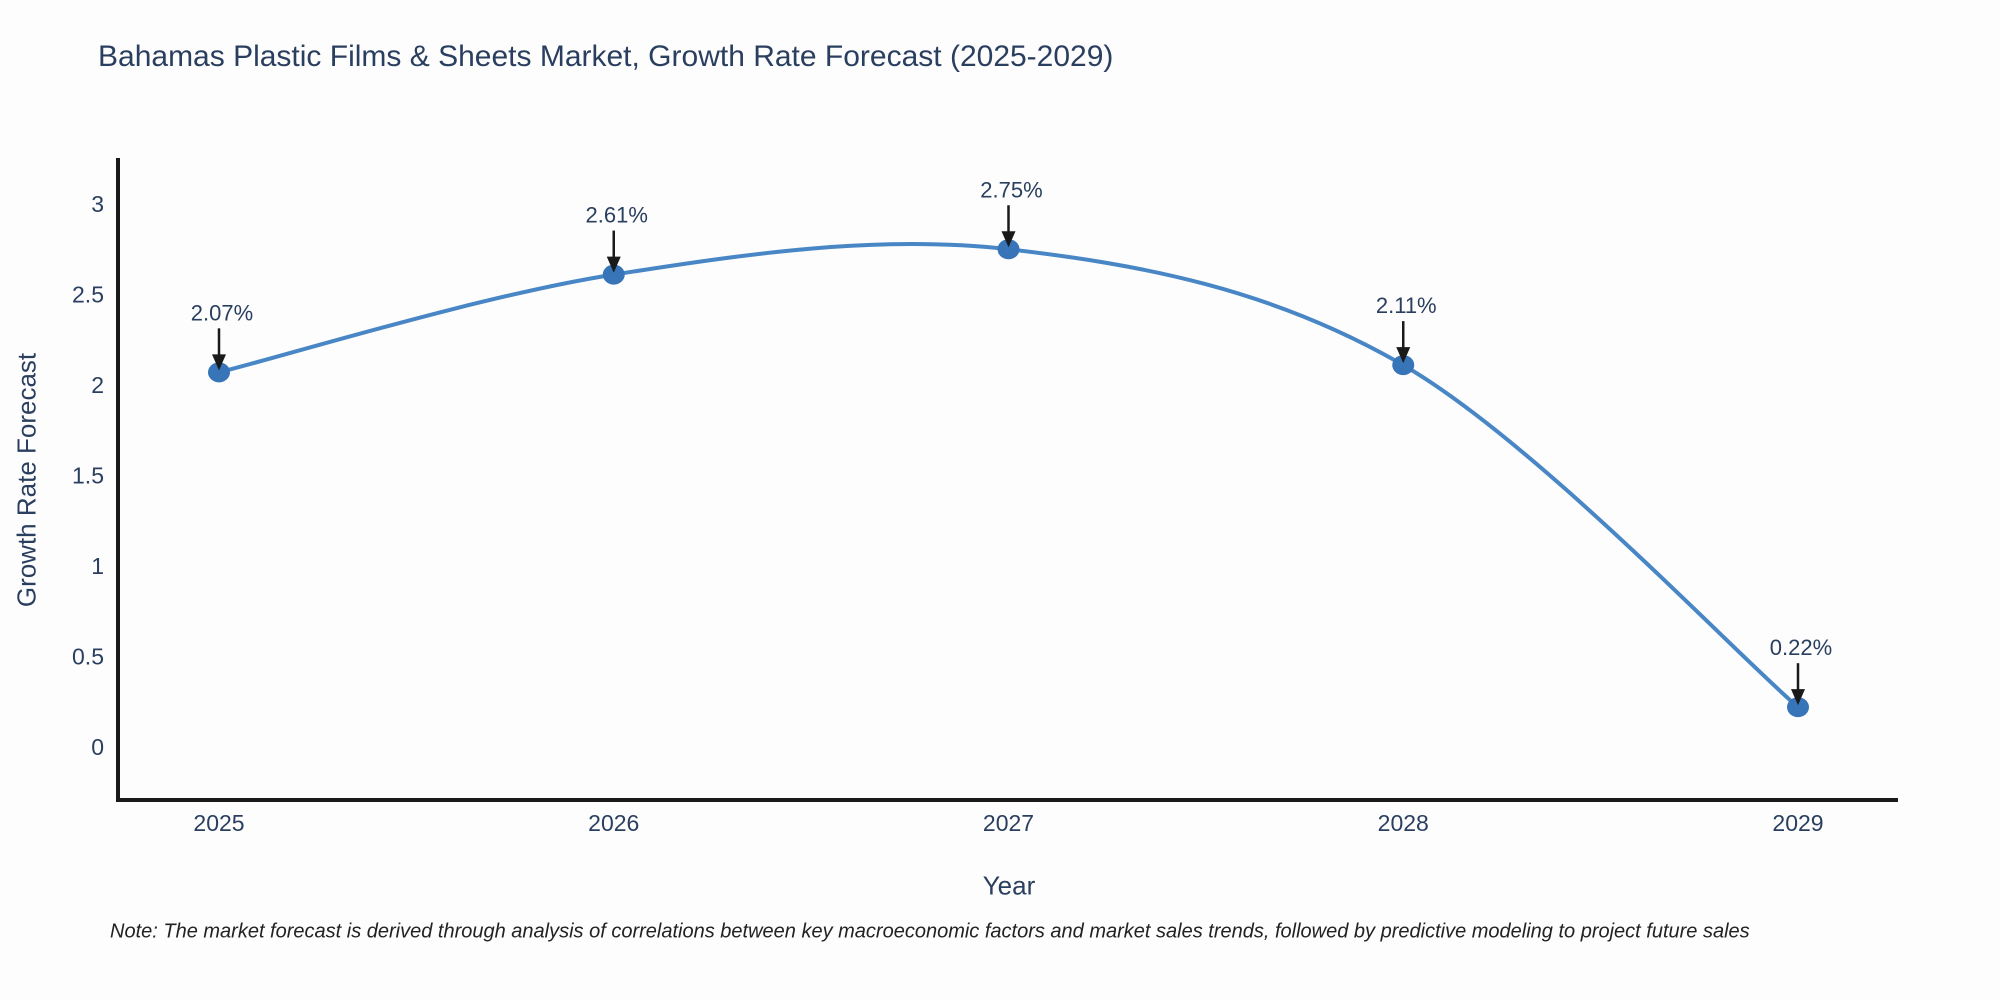 This screenshot has height=1000, width=2000. What do you see at coordinates (1011, 189) in the screenshot?
I see `annotation-value-label: 2.75%` at bounding box center [1011, 189].